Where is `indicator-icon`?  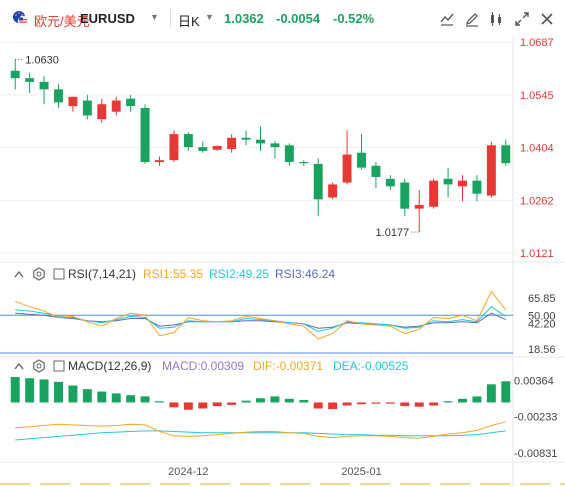
indicator-icon is located at coordinates (447, 19).